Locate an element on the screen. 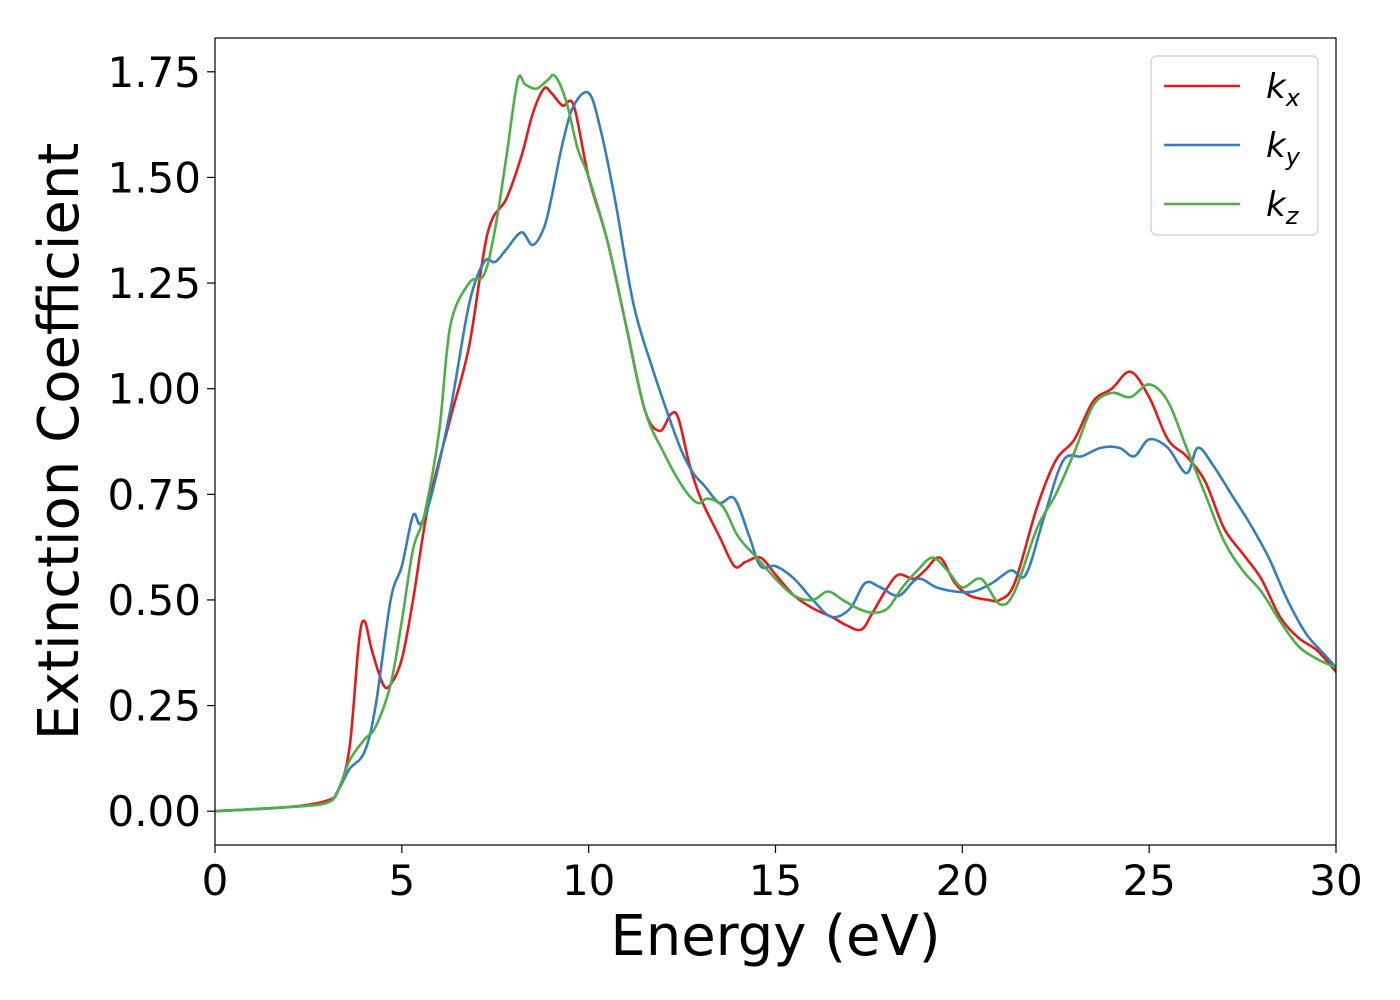 This screenshot has width=1400, height=1000. x-axis-ticks: 0 5 10 15 20 25 30 is located at coordinates (782, 875).